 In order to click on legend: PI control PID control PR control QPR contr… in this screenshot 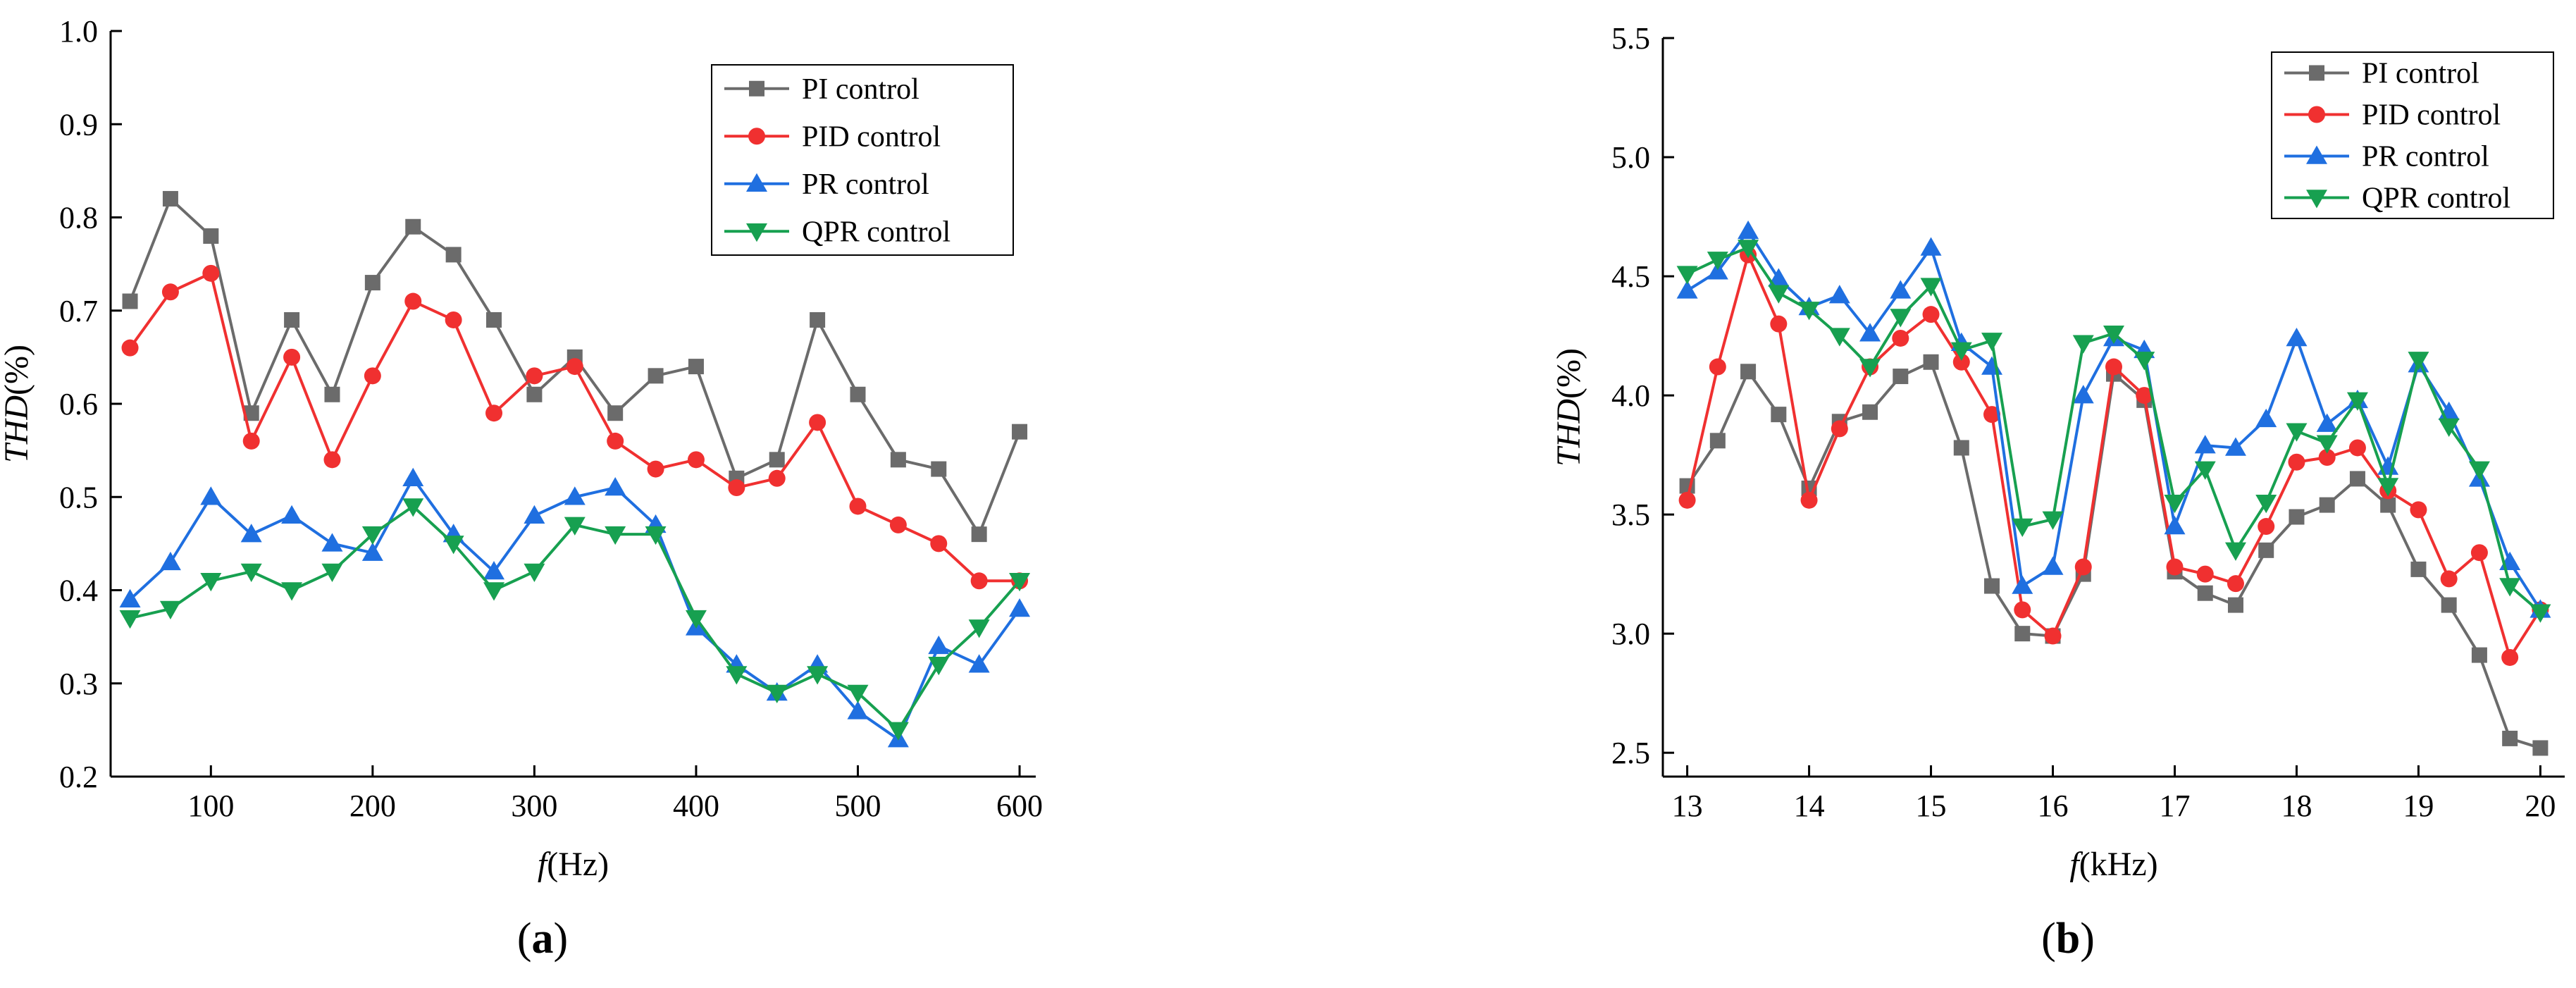, I will do `click(2412, 135)`.